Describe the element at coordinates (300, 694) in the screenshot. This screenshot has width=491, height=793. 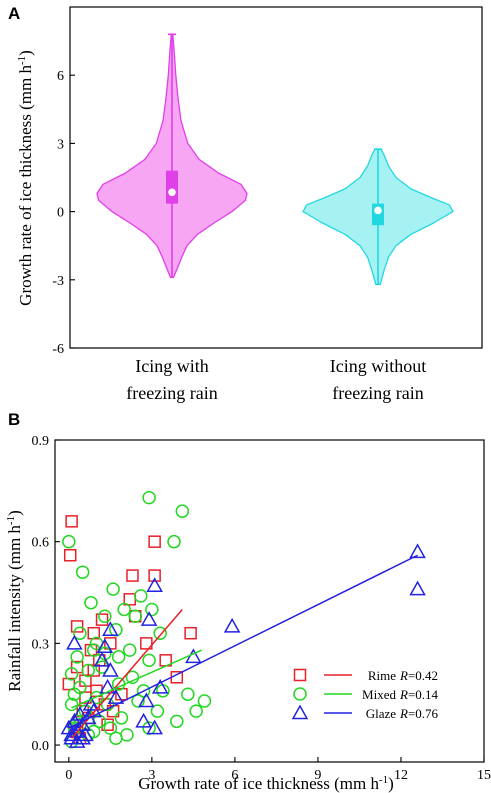
I see `legend-marker-mixed` at that location.